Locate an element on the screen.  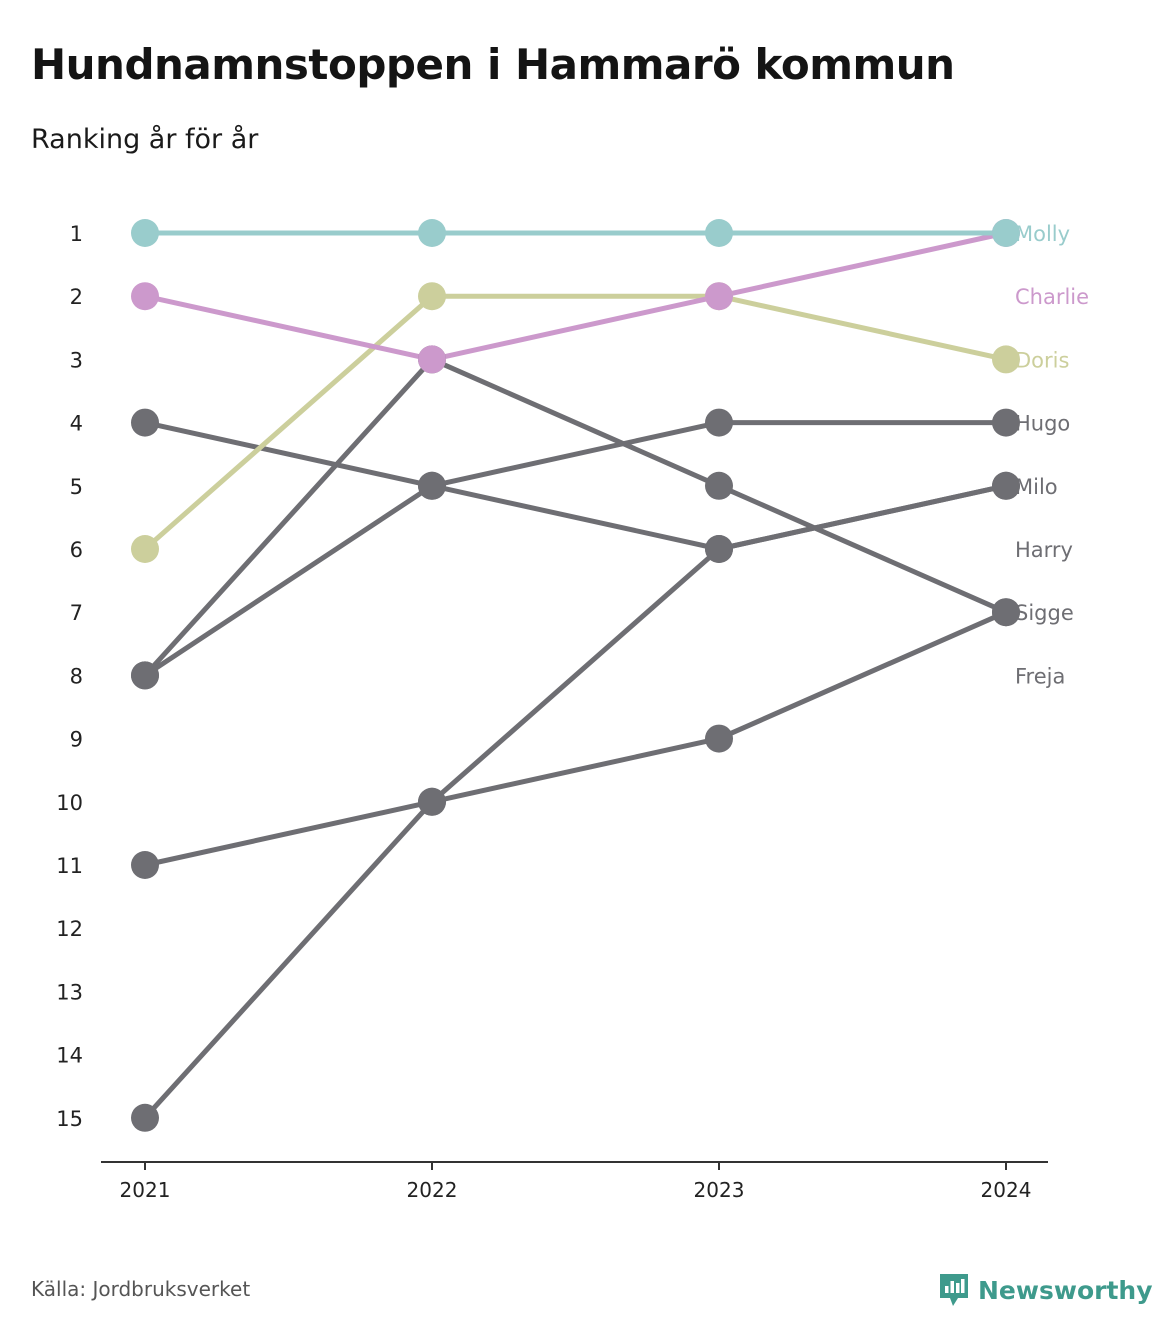
y-tick-label: 11 is located at coordinates (69, 866).